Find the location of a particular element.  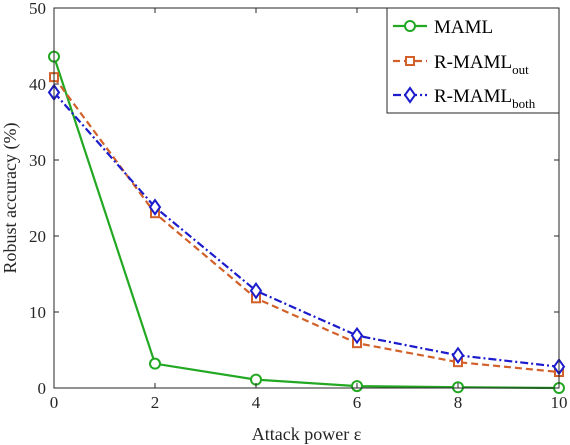

legend-label: R-MAMLout is located at coordinates (481, 64).